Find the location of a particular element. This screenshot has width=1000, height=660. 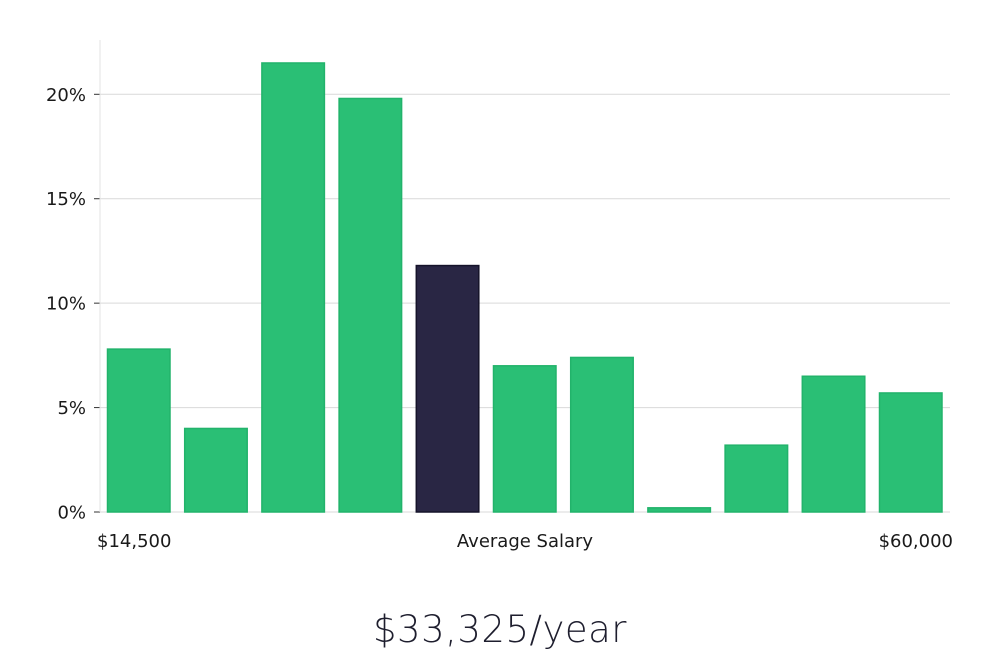

y-tick-label: 20% is located at coordinates (66, 95).